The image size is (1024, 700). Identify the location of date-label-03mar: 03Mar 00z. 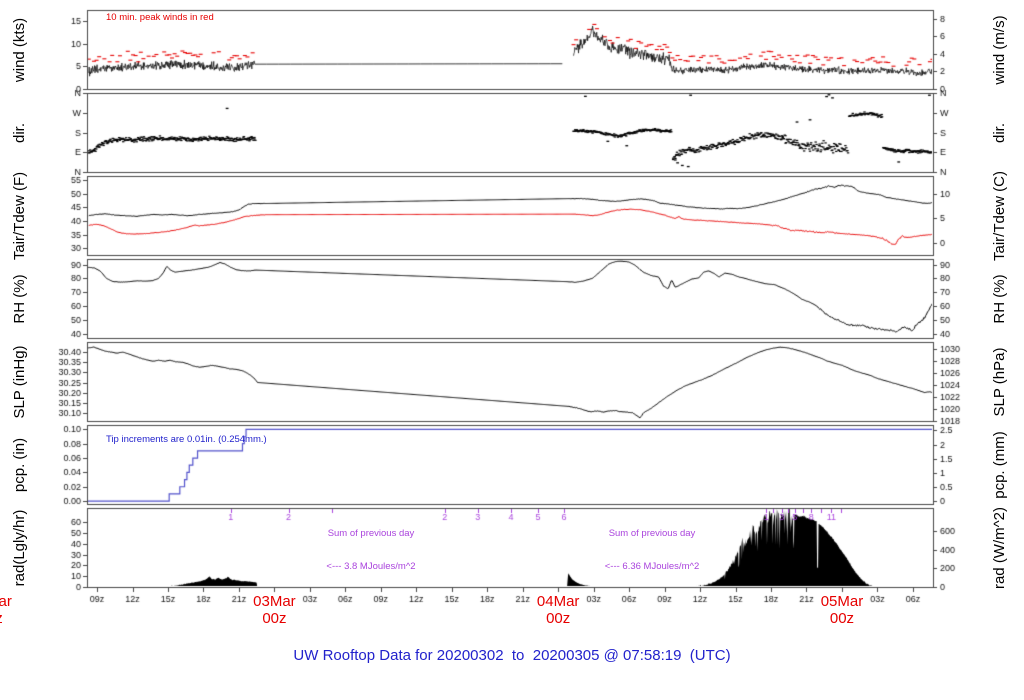
(274, 610).